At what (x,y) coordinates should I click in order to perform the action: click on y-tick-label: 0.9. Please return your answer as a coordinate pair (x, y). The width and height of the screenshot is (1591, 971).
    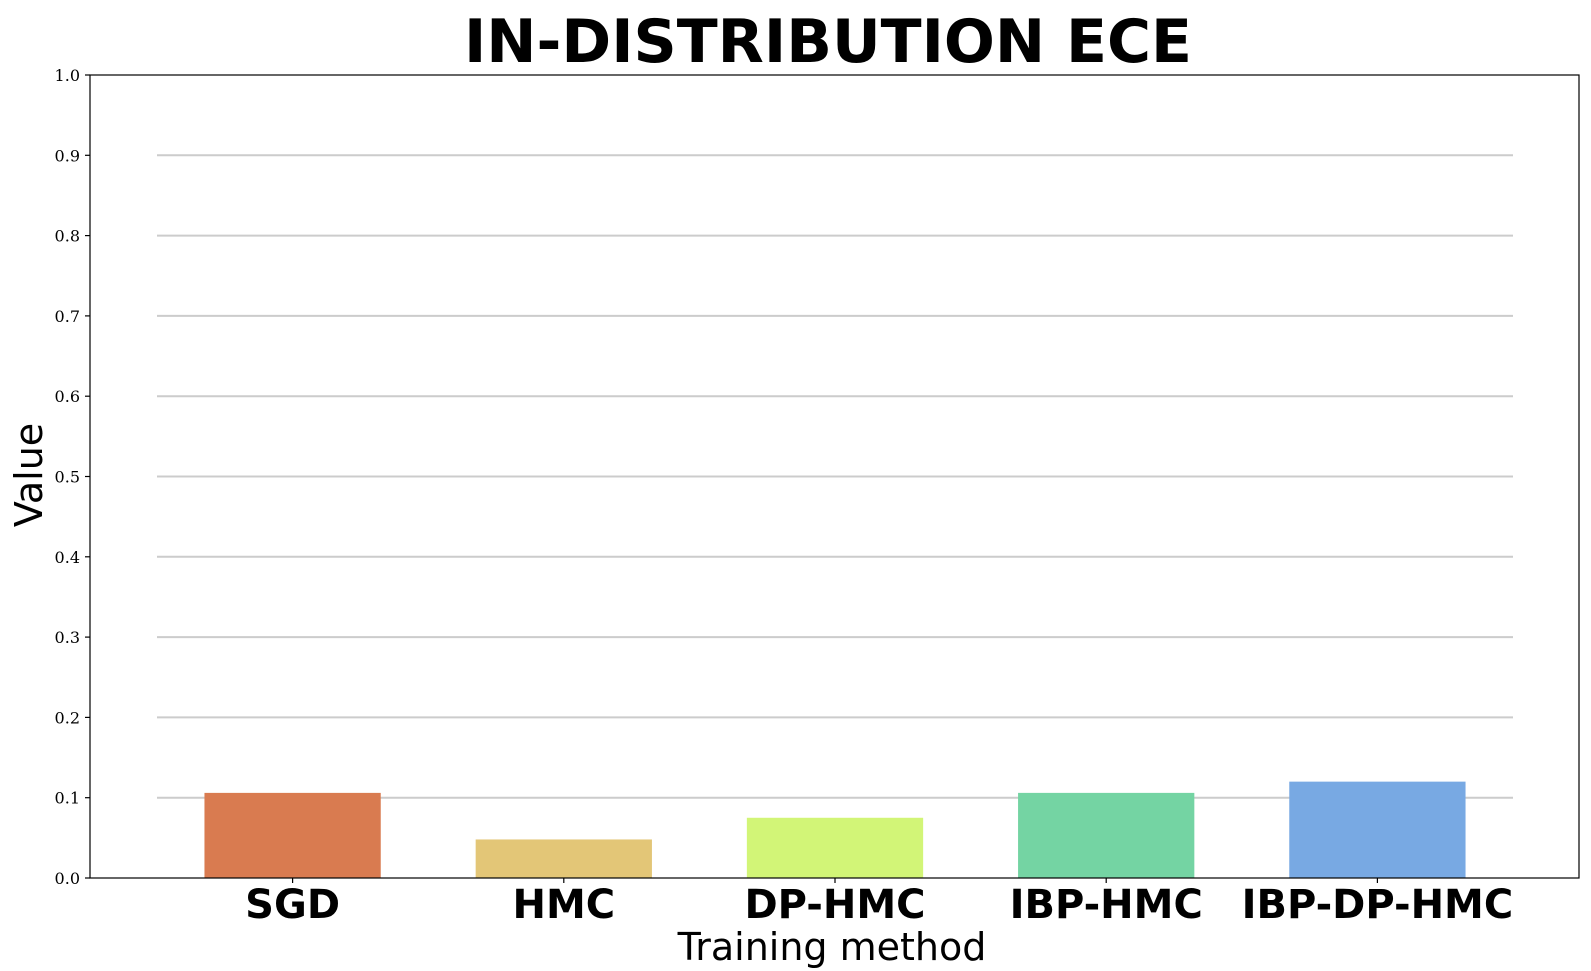
    Looking at the image, I should click on (67, 155).